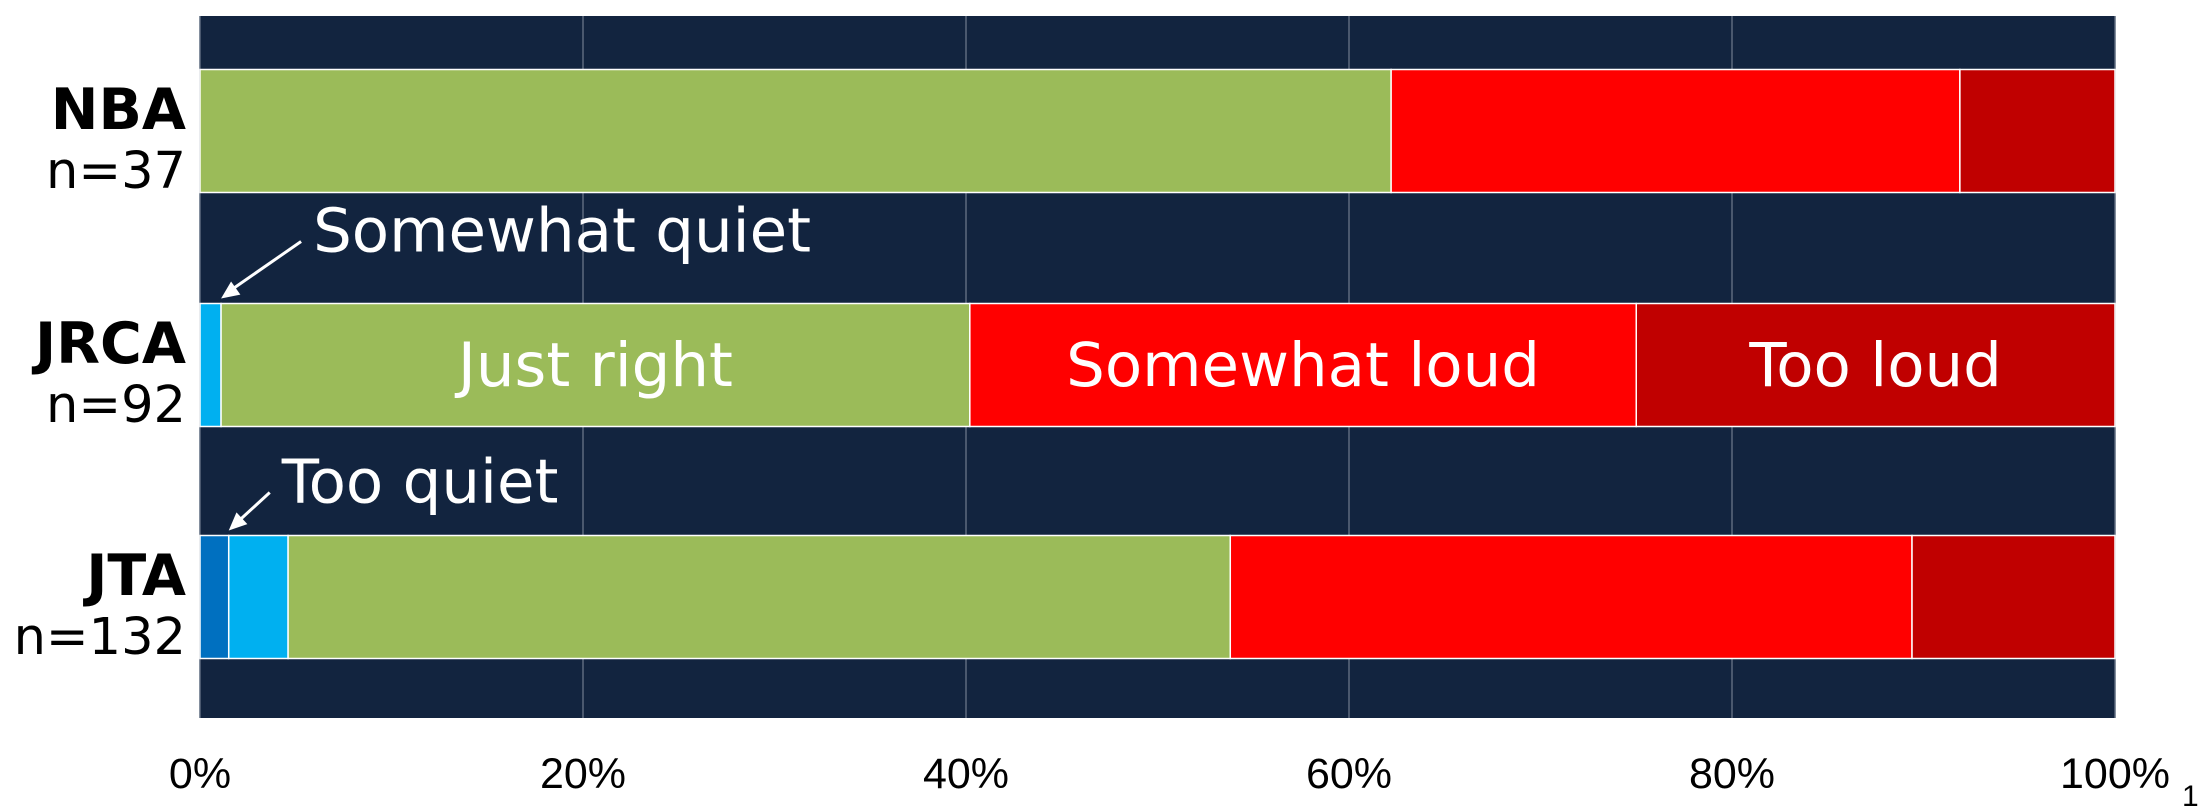  I want to click on bar-jrca-just-right, so click(595, 365).